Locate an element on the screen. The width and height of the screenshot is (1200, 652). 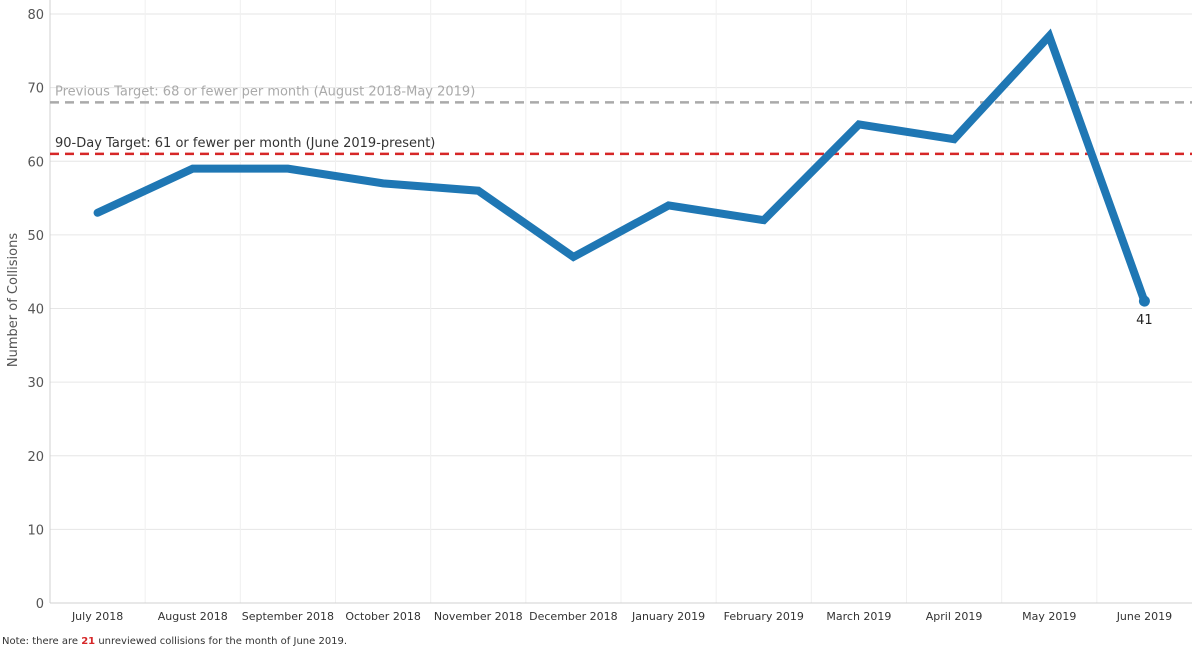
y-tick-label: 0 is located at coordinates (40, 604).